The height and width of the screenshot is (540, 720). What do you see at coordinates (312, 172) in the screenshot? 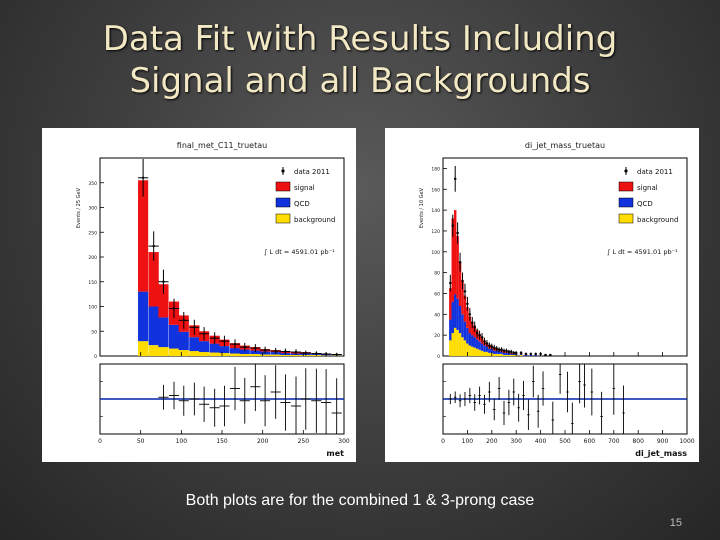
I see `legend-label: data 2011` at bounding box center [312, 172].